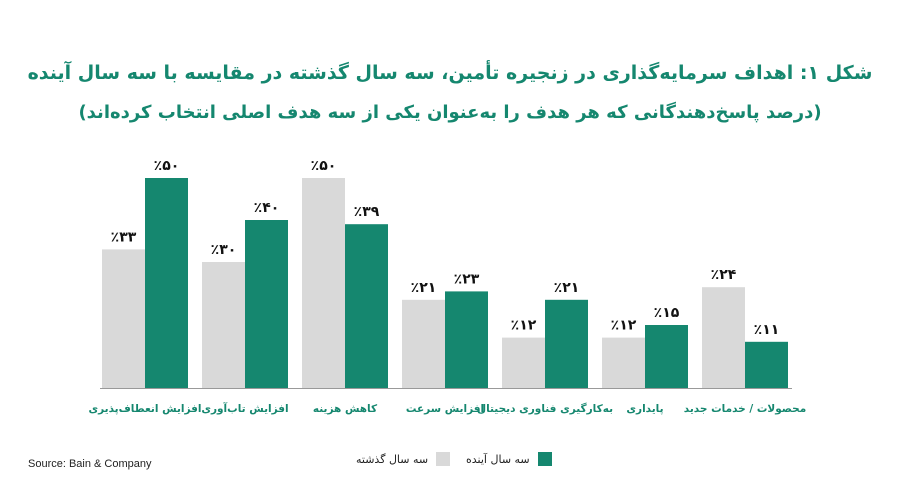  Describe the element at coordinates (724, 275) in the screenshot. I see `data-label-past-6: ٪۲۴` at that location.